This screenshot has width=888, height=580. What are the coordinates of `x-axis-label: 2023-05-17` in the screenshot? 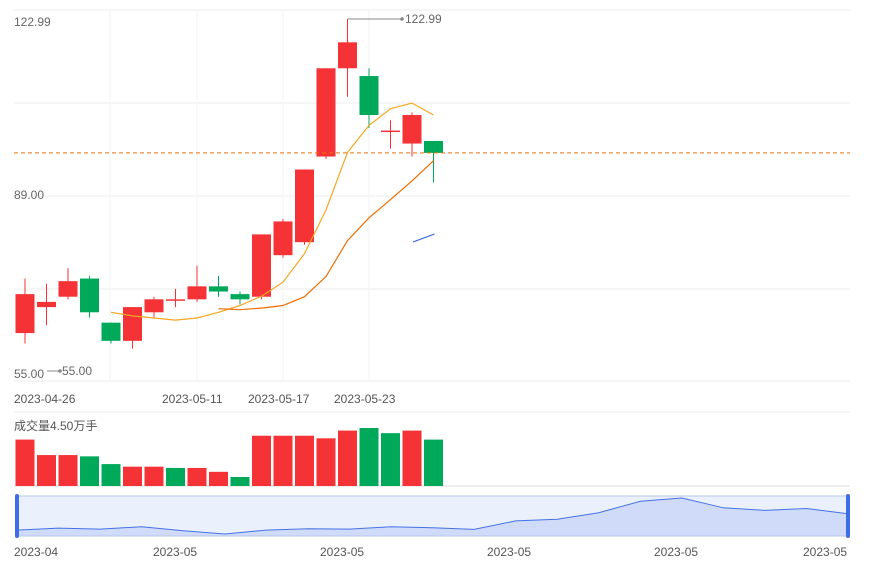 It's located at (279, 399).